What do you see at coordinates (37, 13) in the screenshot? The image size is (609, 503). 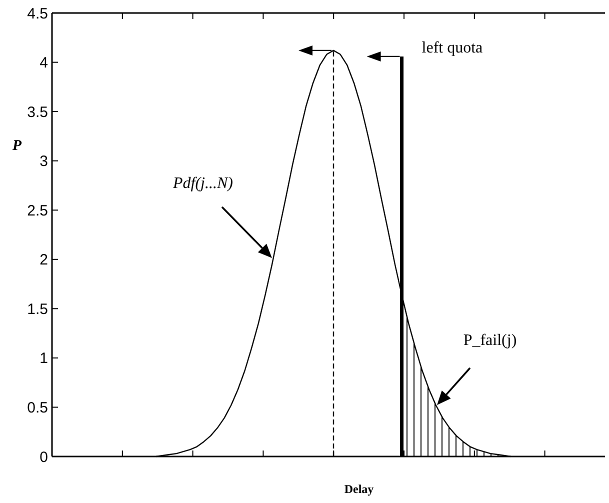 I see `y-tick-label: 4.5` at bounding box center [37, 13].